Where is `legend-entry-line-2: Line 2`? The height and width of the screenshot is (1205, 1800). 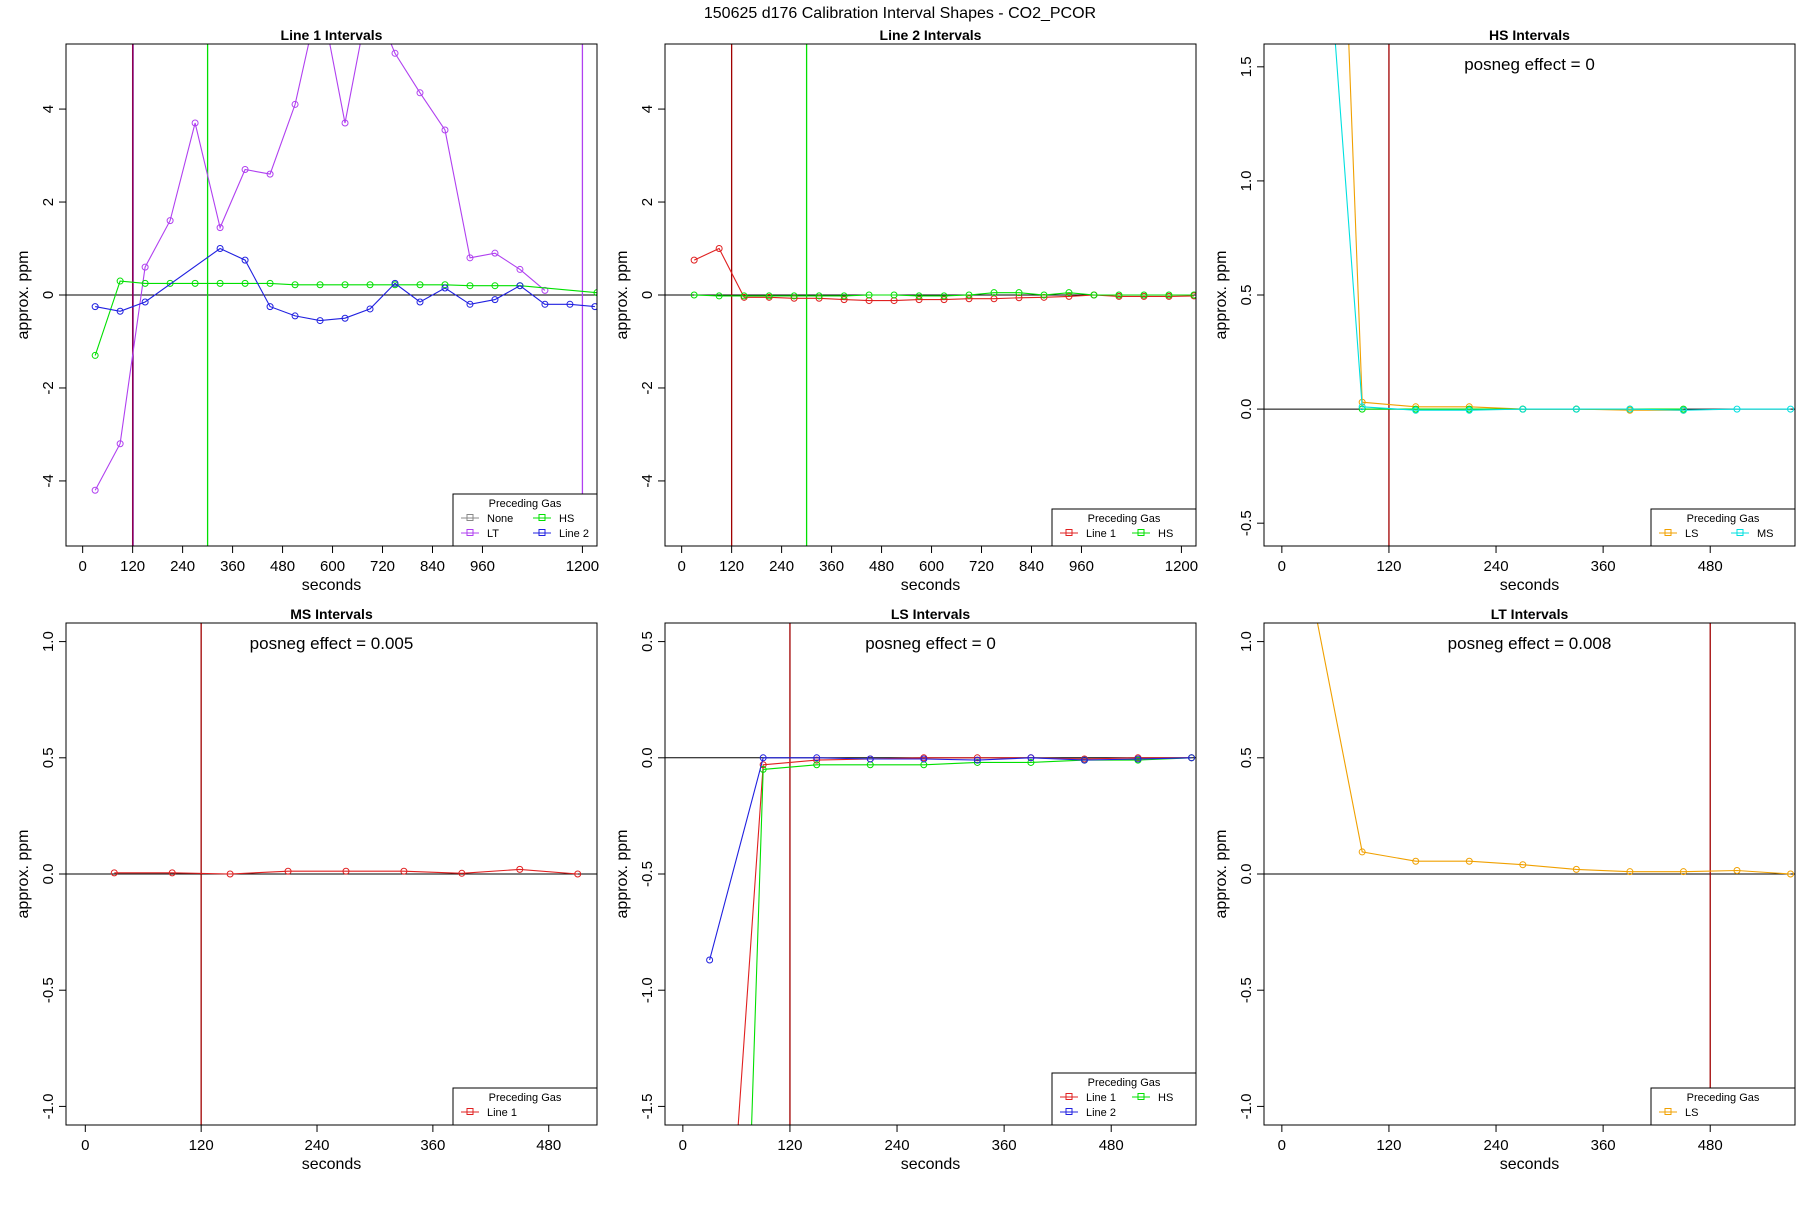 legend-entry-line-2: Line 2 is located at coordinates (1101, 1113).